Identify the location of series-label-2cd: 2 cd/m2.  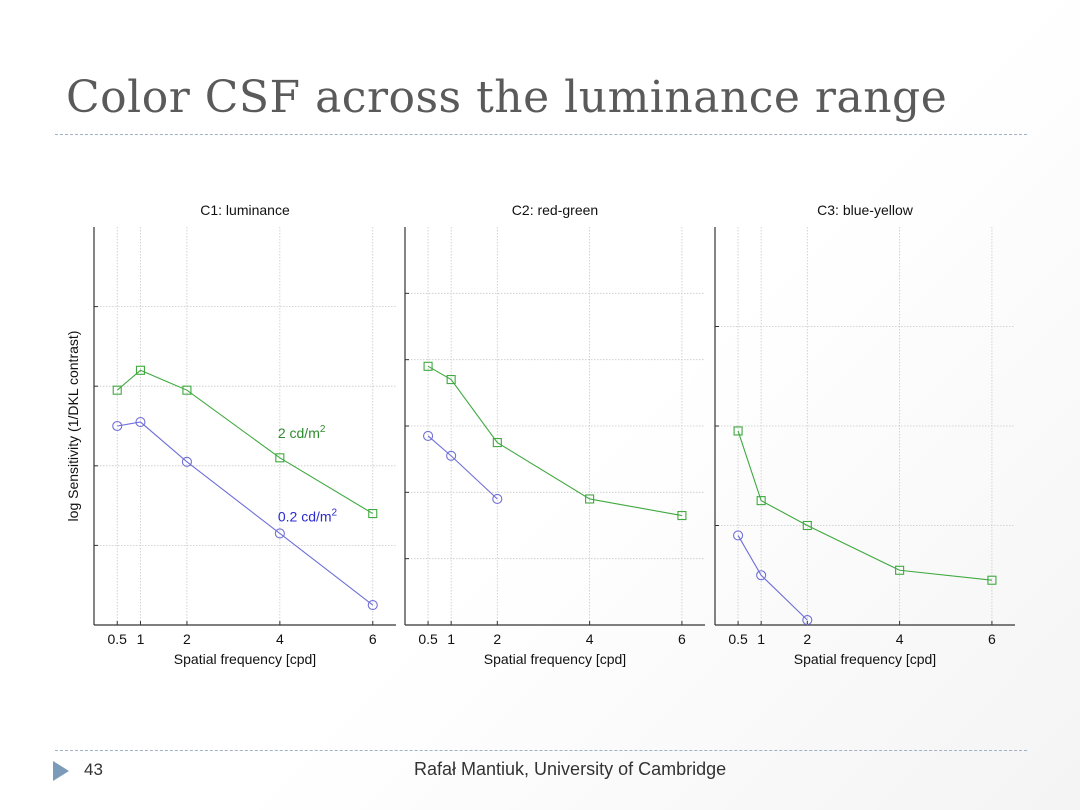
(302, 432).